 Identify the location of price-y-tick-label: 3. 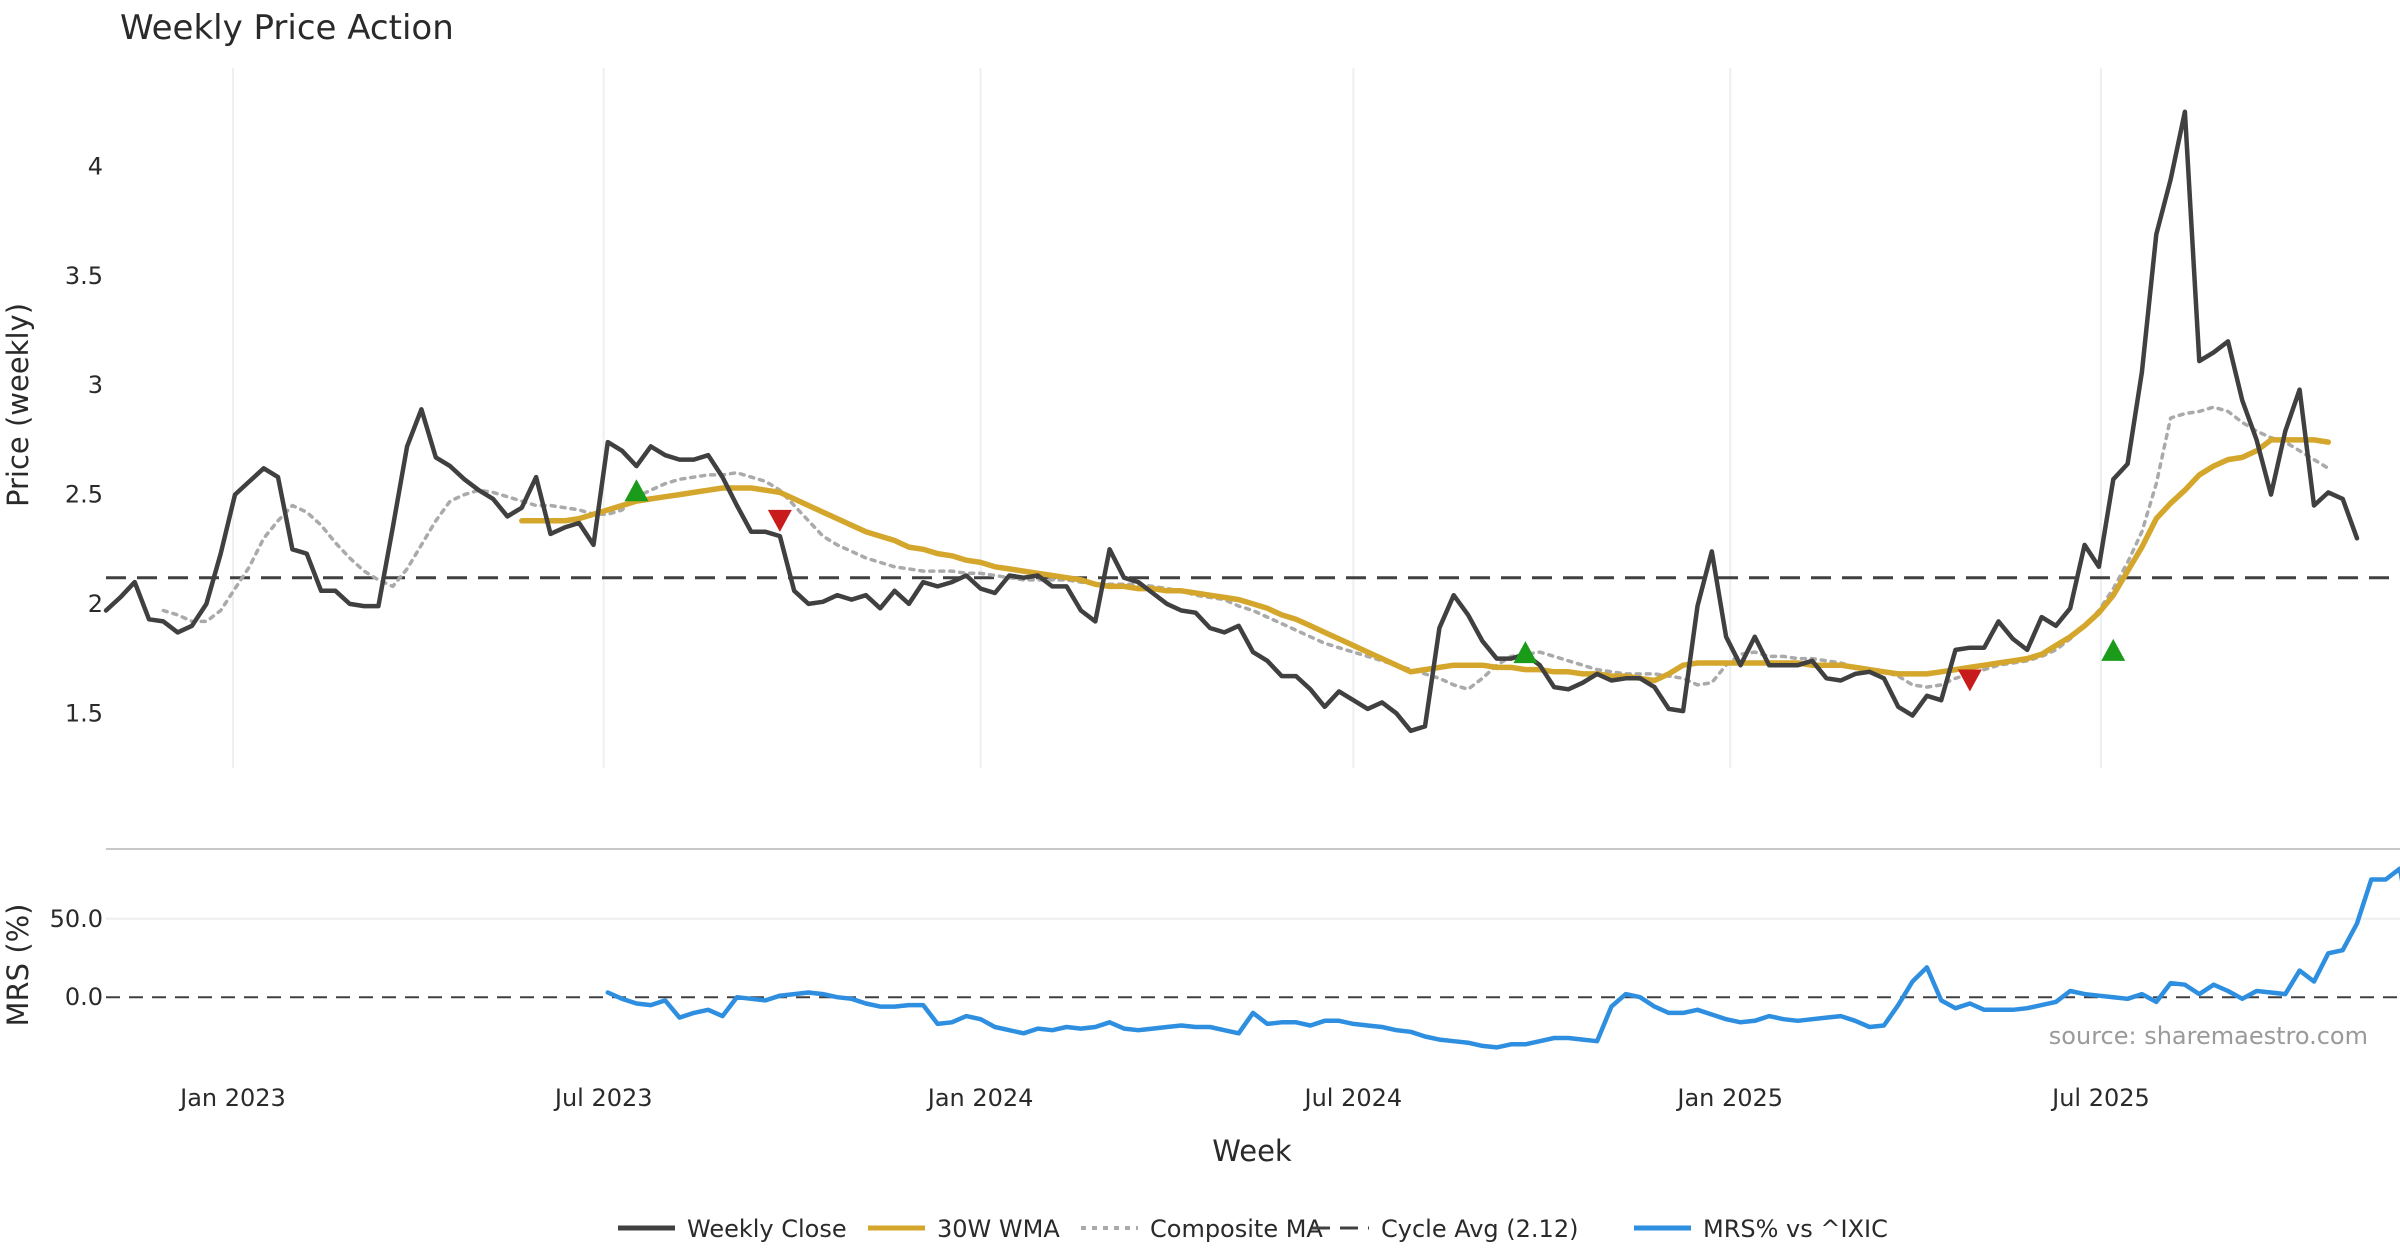
(95, 385).